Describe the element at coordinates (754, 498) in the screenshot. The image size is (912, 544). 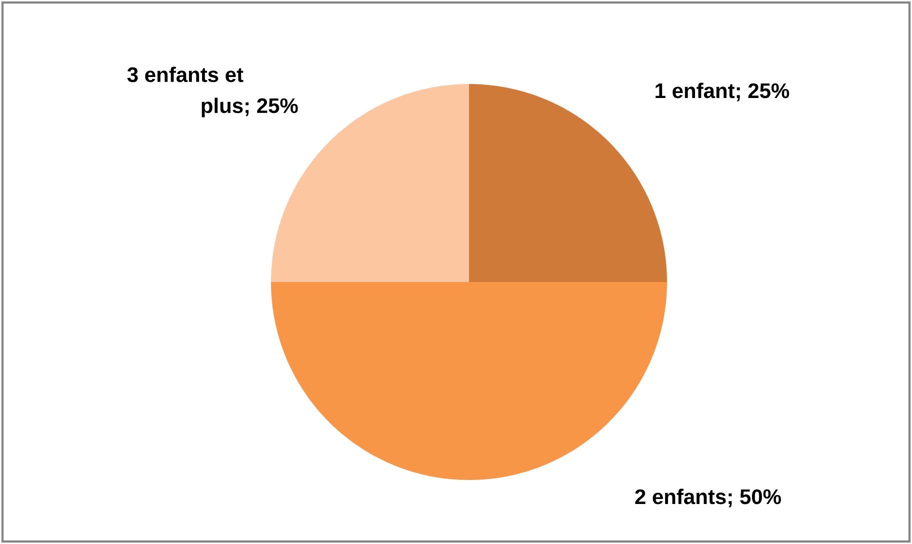
I see `data-label: ; 50%` at that location.